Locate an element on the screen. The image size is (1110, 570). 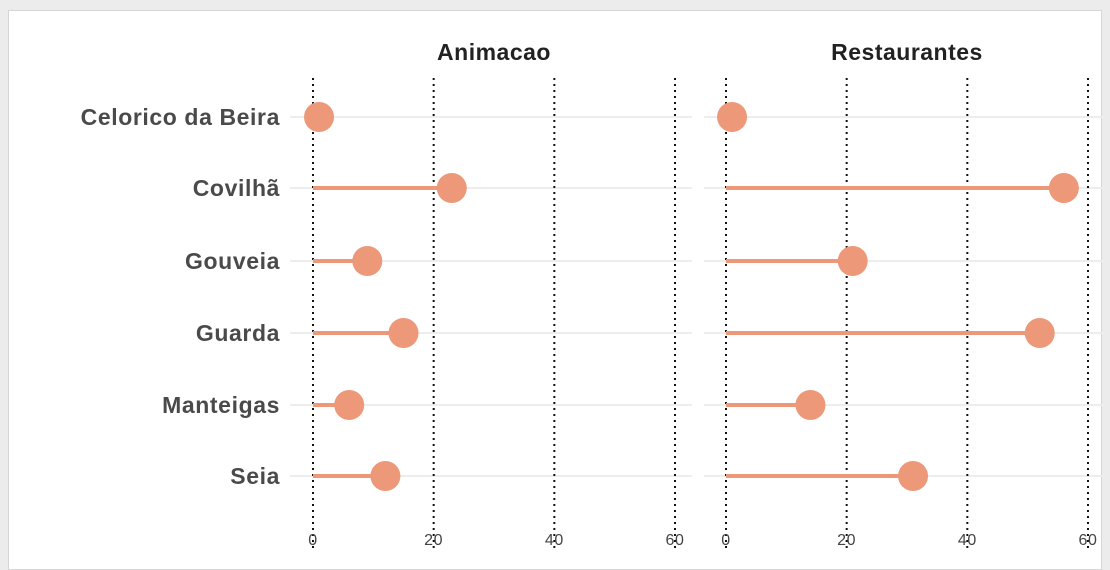
facet-title: Restaurantes is located at coordinates (907, 52).